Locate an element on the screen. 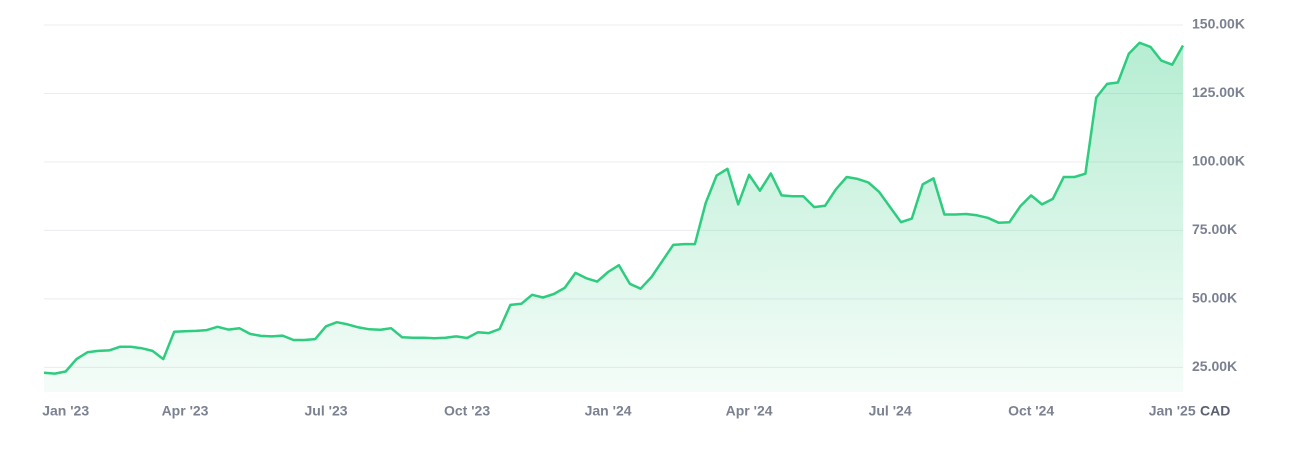 This screenshot has width=1292, height=456. x-tick-label: Jul '24 is located at coordinates (890, 411).